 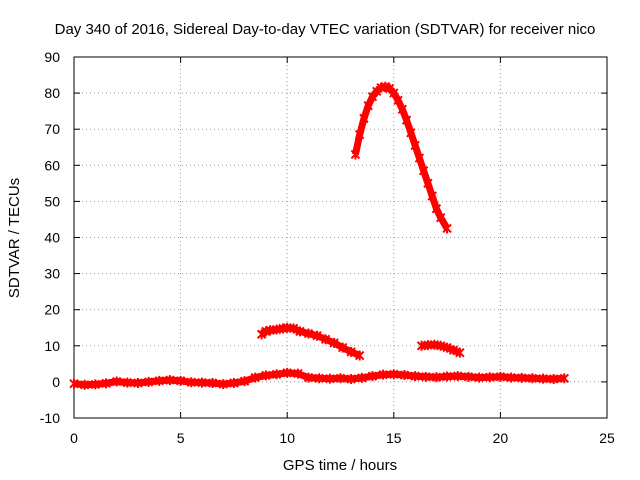 I want to click on y-tick-label: 70, so click(x=52, y=129).